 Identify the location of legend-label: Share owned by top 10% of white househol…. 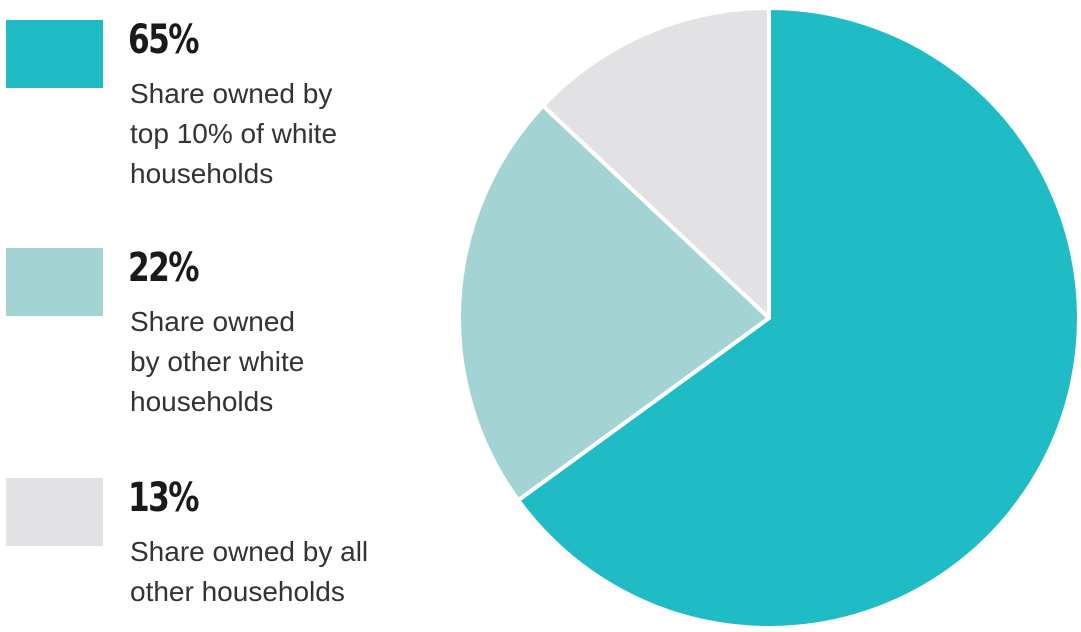
(234, 133).